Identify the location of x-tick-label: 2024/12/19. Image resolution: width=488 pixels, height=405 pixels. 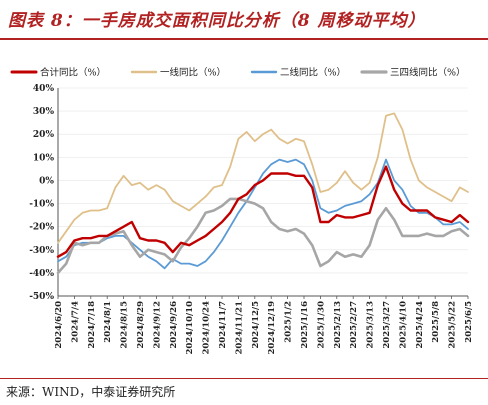
(272, 328).